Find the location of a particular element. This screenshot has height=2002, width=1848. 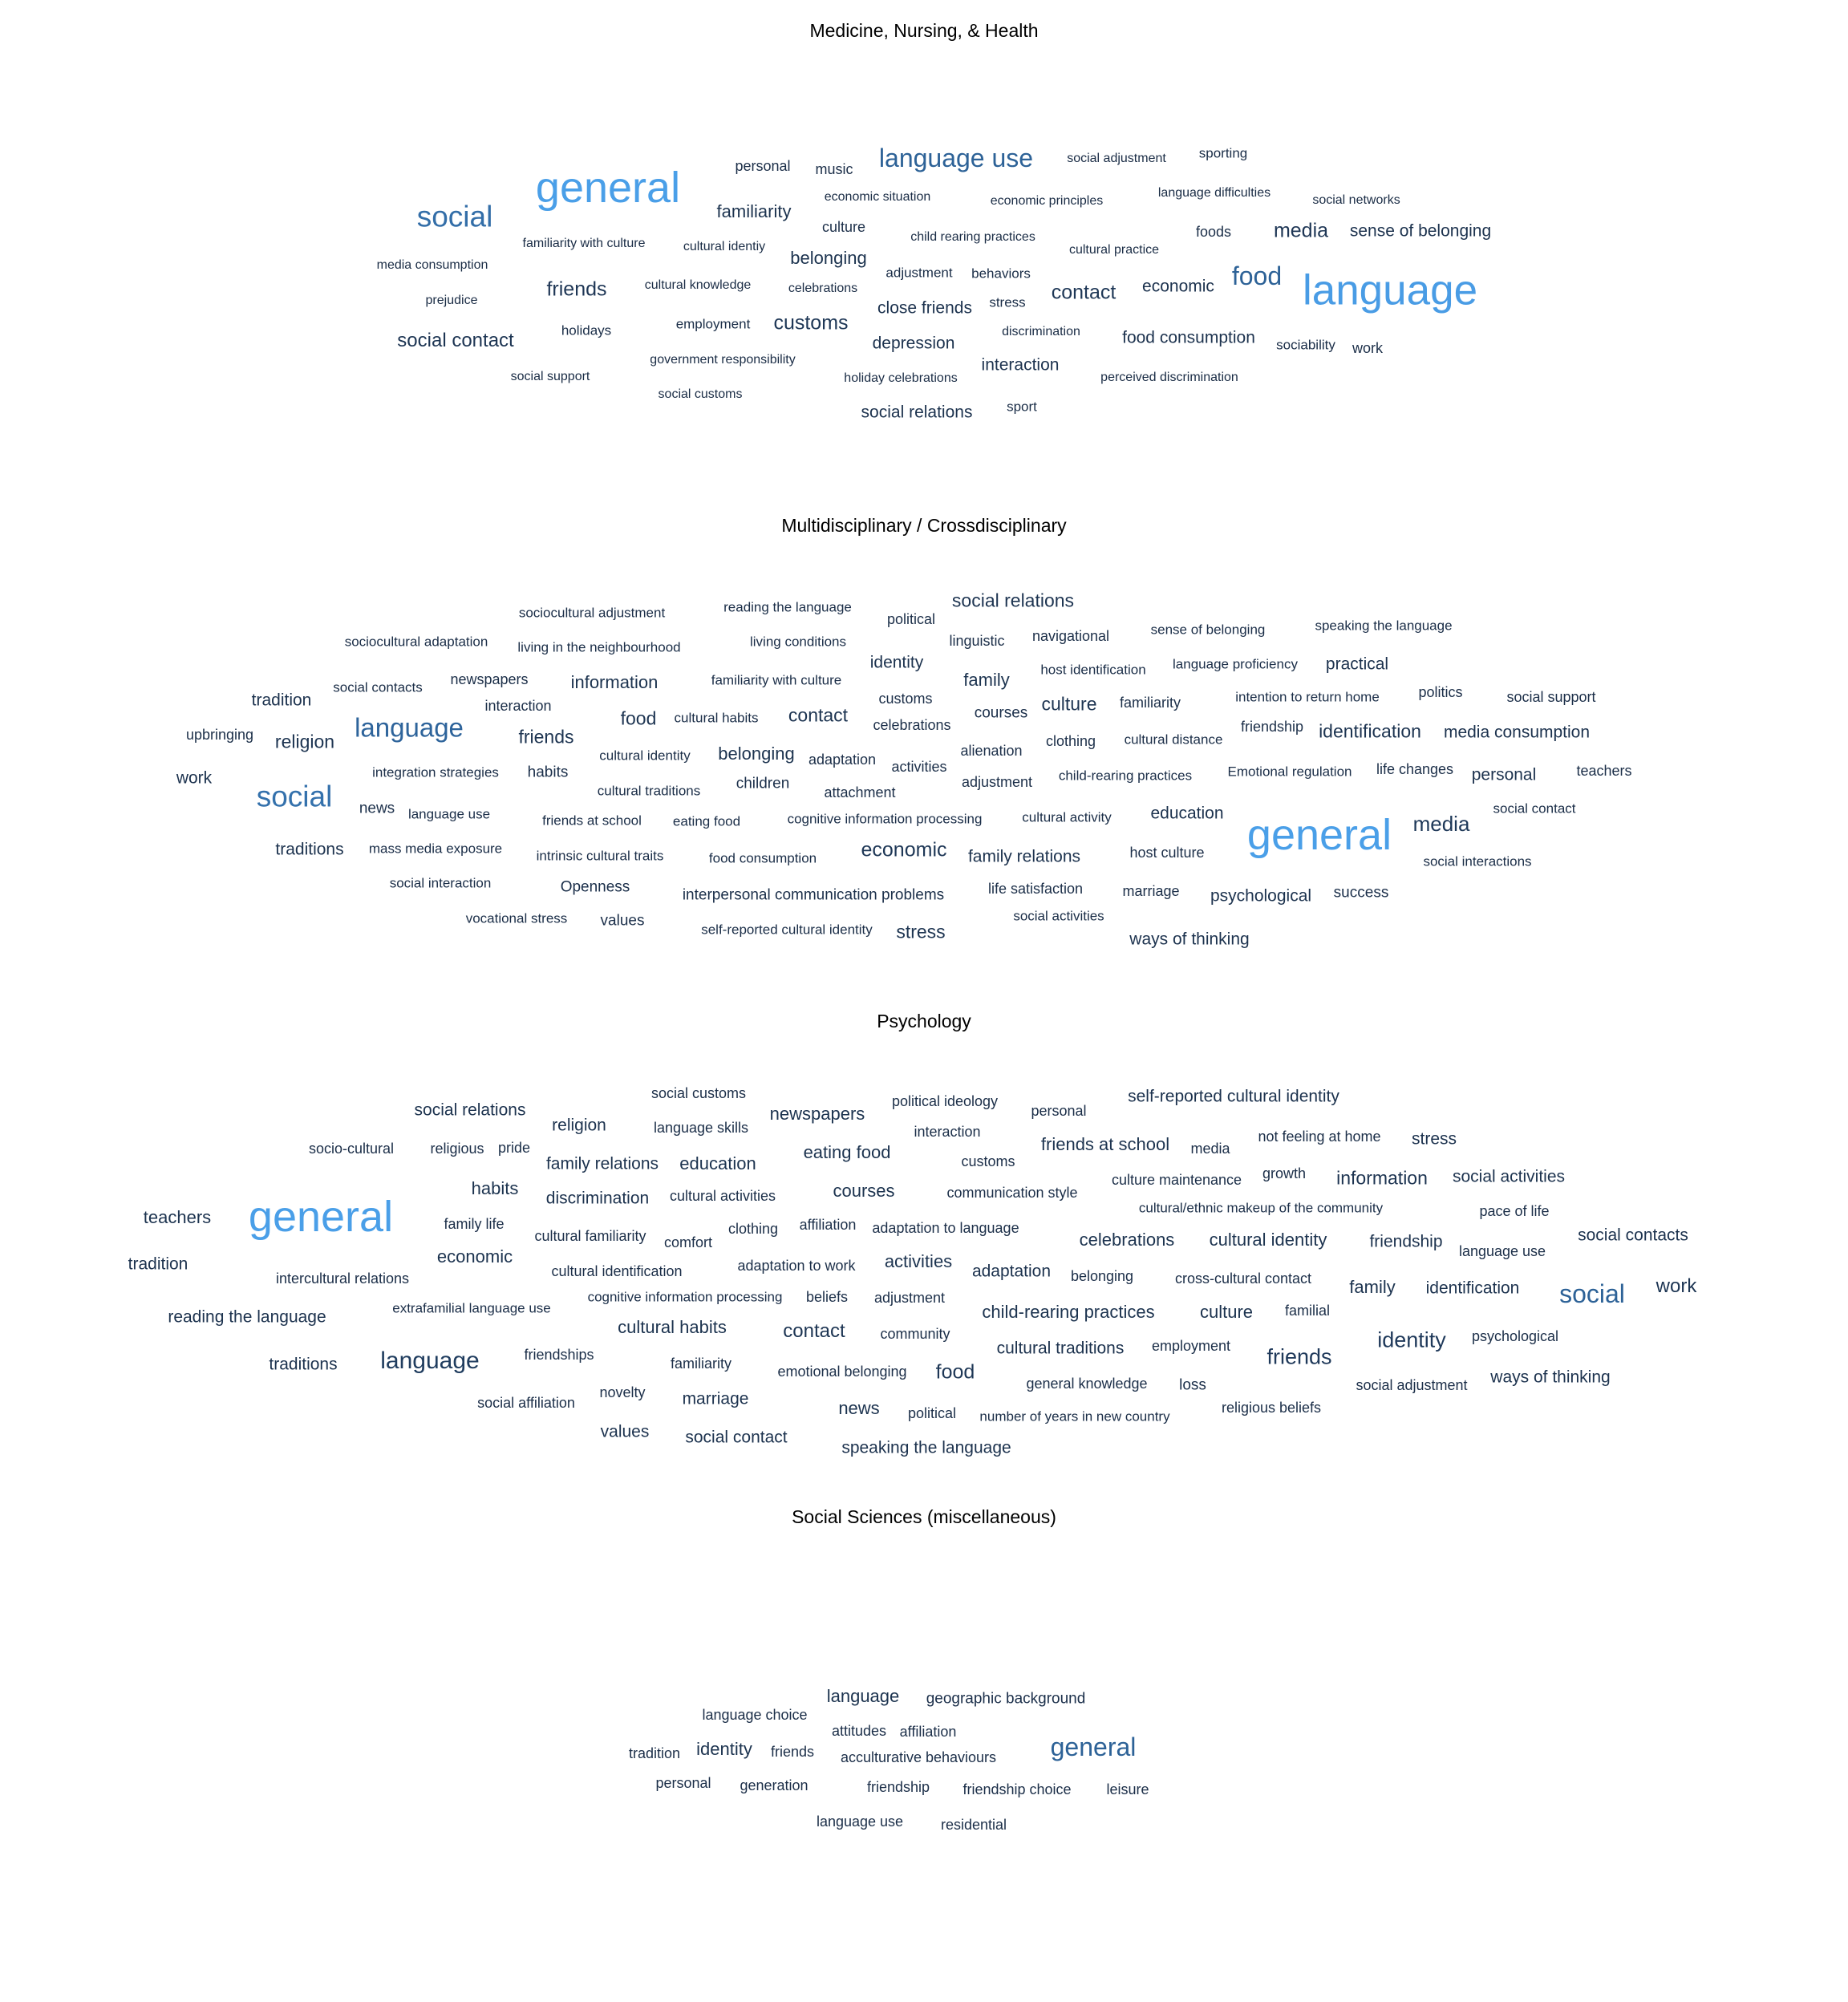

word-self-reported-cultural-identity: self-reported cultural identity is located at coordinates (1233, 1096).